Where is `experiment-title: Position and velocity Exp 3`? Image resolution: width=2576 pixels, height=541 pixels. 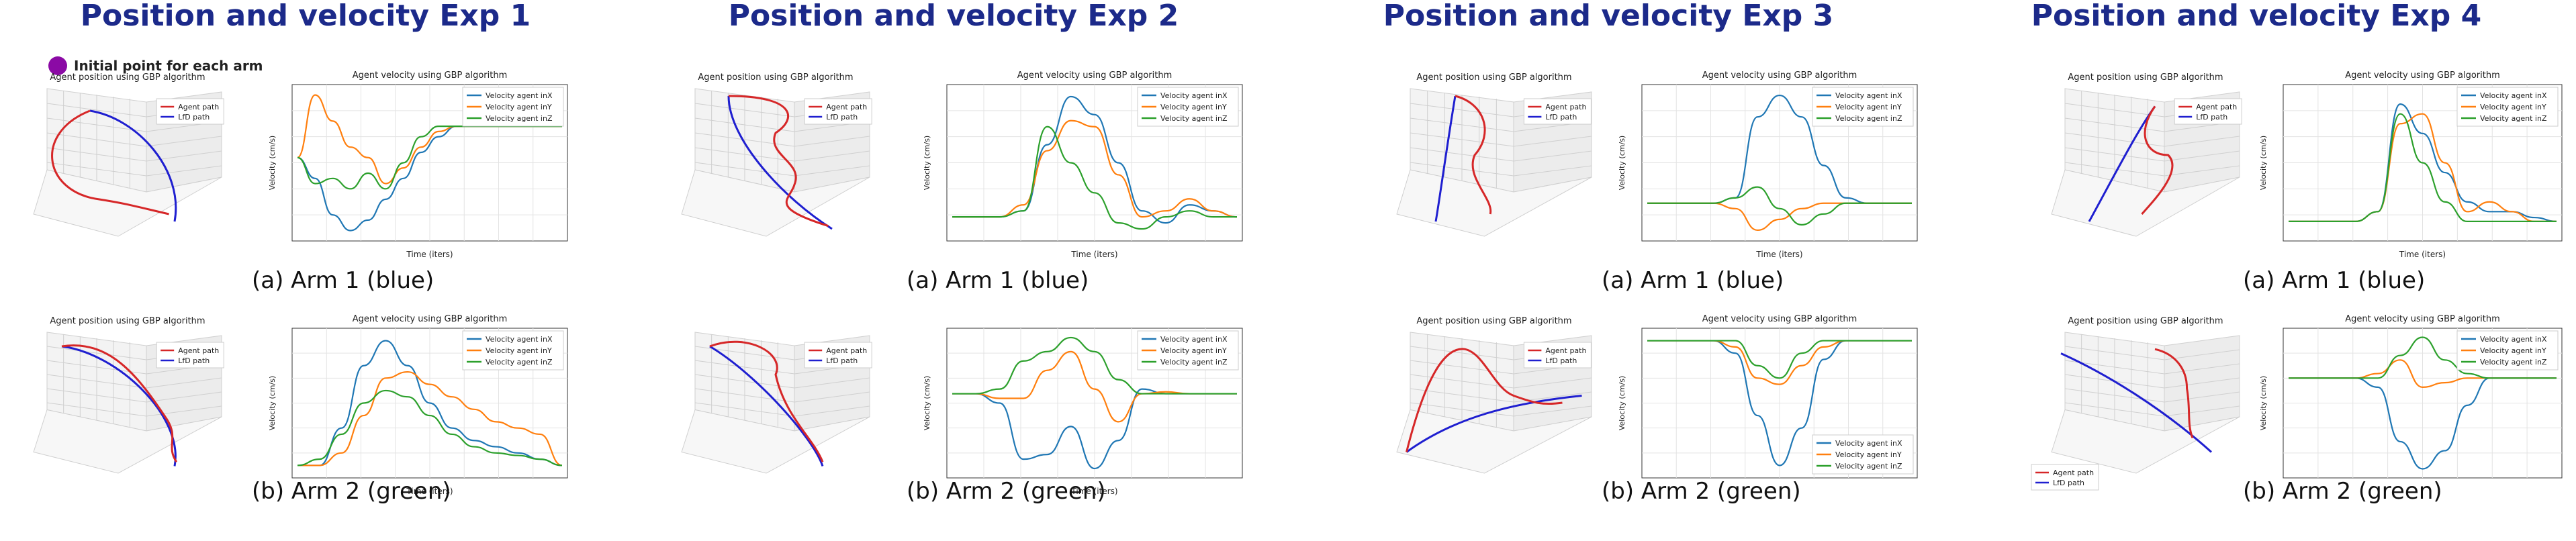 experiment-title: Position and velocity Exp 3 is located at coordinates (1608, 16).